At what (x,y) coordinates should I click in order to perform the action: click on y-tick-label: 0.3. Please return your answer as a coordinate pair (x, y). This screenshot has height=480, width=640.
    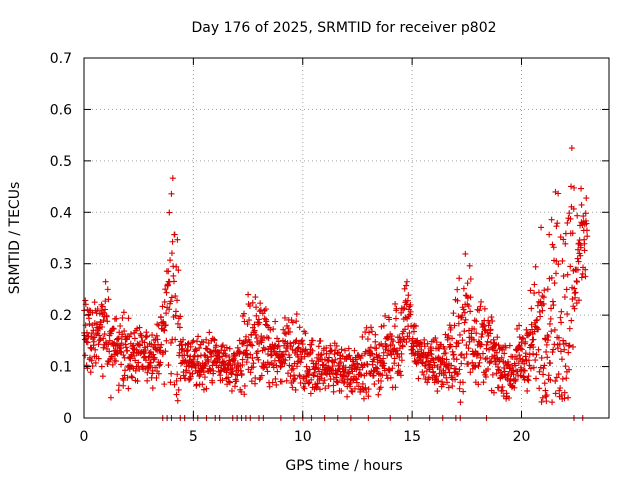
    Looking at the image, I should click on (61, 265).